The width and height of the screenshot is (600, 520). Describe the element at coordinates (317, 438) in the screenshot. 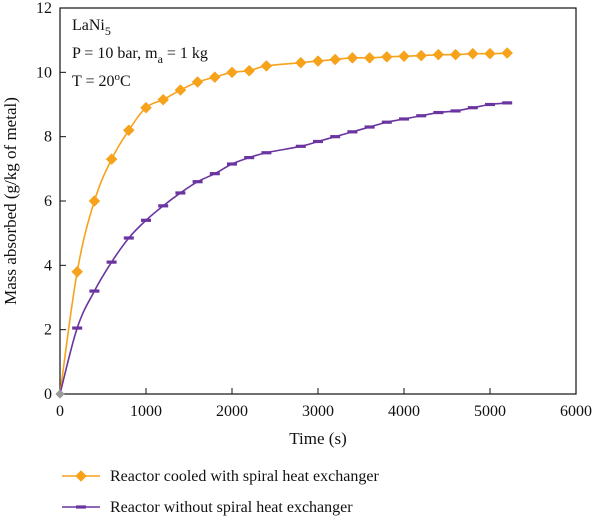

I see `x-axis-label: Time (s)` at that location.